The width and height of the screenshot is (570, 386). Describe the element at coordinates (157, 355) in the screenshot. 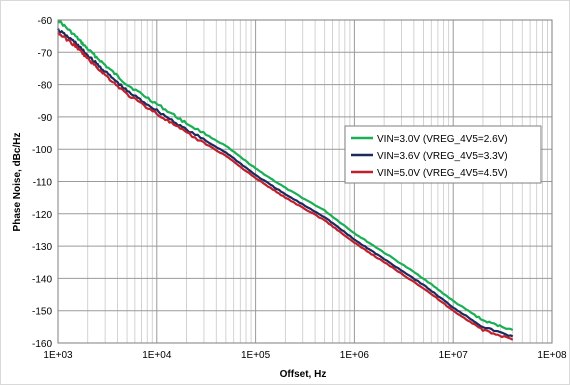

I see `x-tick-label: 1E+04` at that location.